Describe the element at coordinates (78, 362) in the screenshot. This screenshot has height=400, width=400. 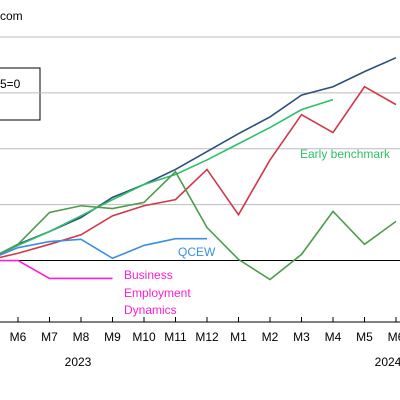
I see `year-label: 2023` at that location.